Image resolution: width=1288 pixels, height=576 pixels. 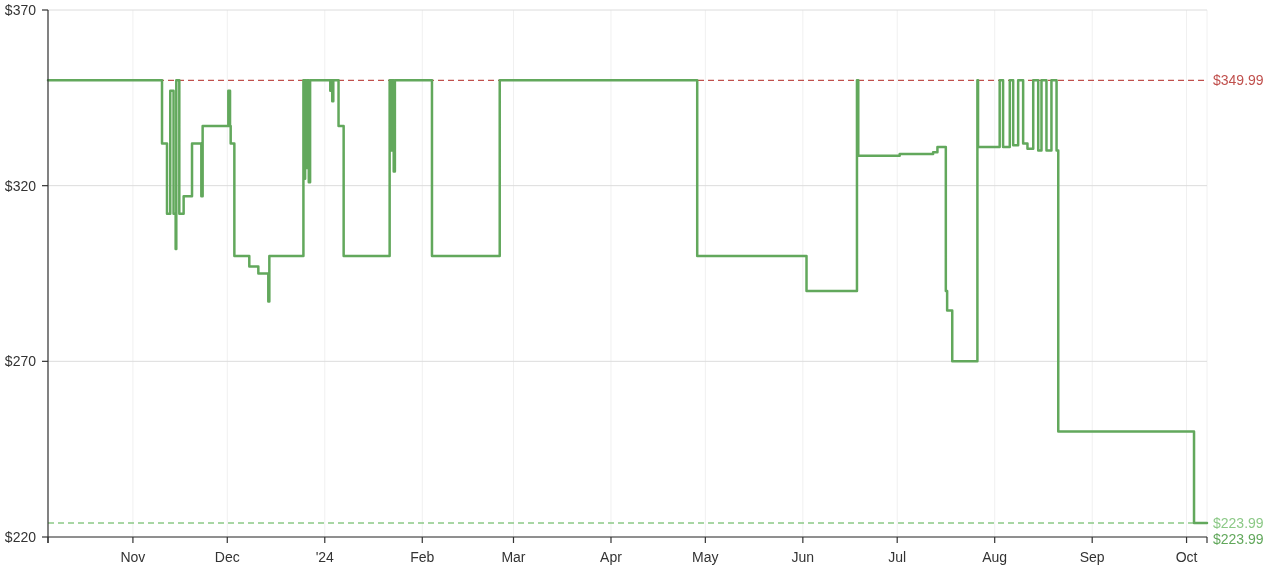 I want to click on x-tick-label: May, so click(x=705, y=557).